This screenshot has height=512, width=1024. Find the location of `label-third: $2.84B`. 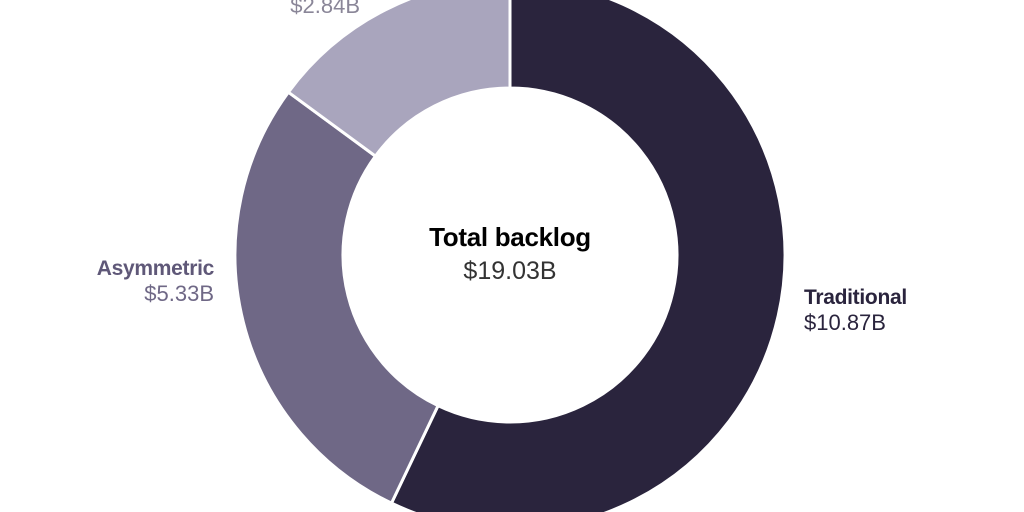

label-third: $2.84B is located at coordinates (325, 9).